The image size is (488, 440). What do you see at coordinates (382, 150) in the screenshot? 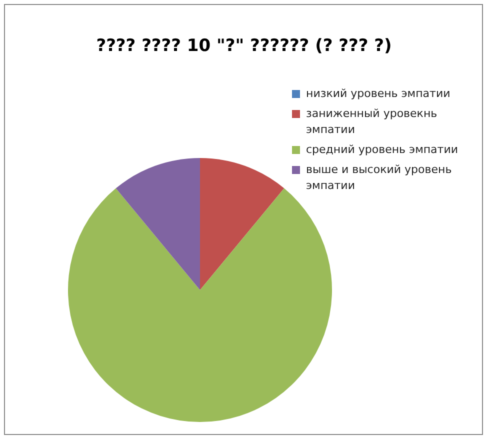
I see `legend-label: средний уровень эмпатии` at bounding box center [382, 150].